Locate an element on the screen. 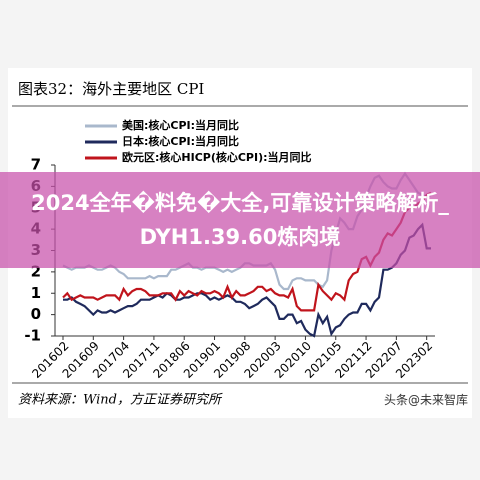  y-tick-label: 2 is located at coordinates (36, 271).